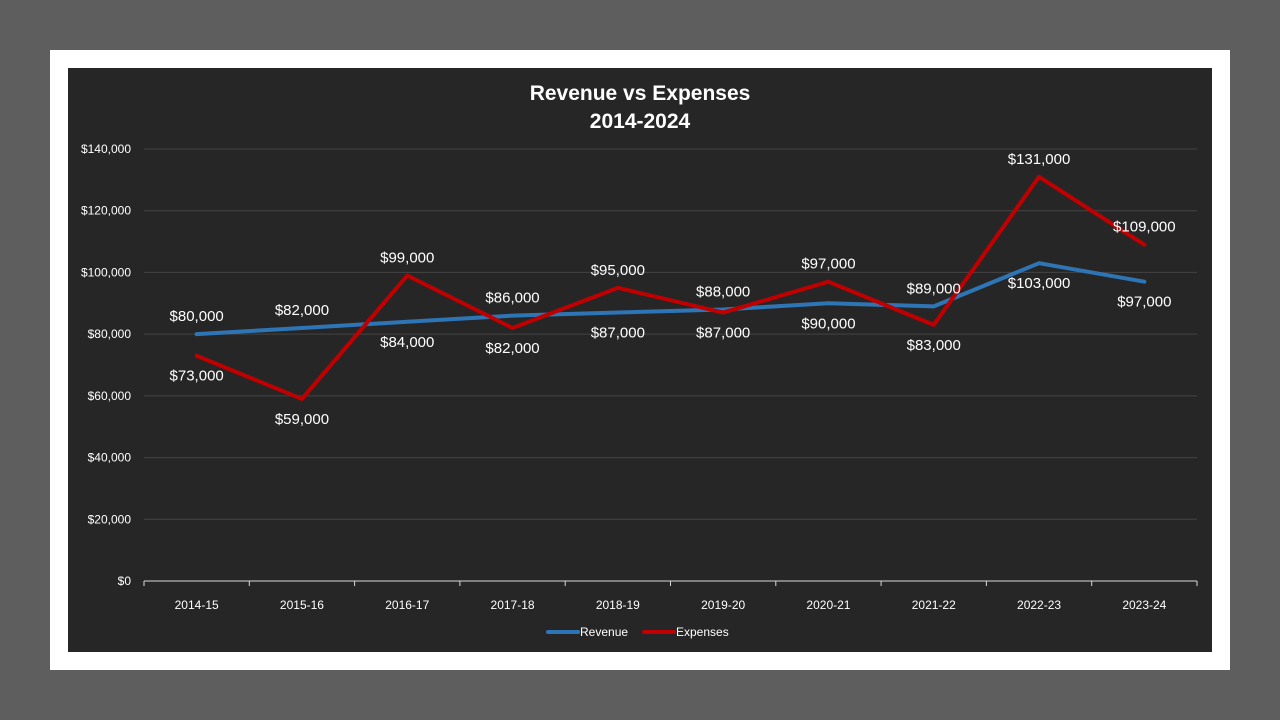 Image resolution: width=1280 pixels, height=720 pixels. I want to click on chart-subtitle: 2014-2024, so click(640, 121).